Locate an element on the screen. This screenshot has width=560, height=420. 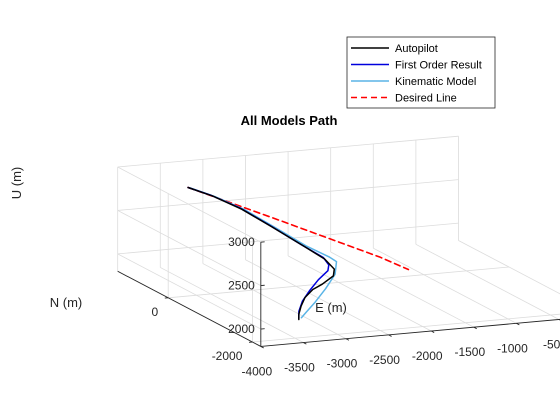
z-tick-label: 2500 is located at coordinates (241, 286).